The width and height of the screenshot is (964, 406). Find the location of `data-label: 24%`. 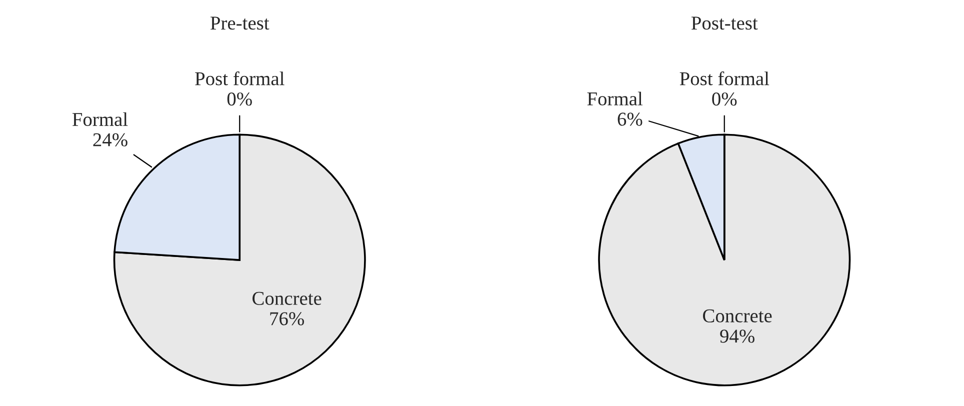

data-label: 24% is located at coordinates (110, 139).